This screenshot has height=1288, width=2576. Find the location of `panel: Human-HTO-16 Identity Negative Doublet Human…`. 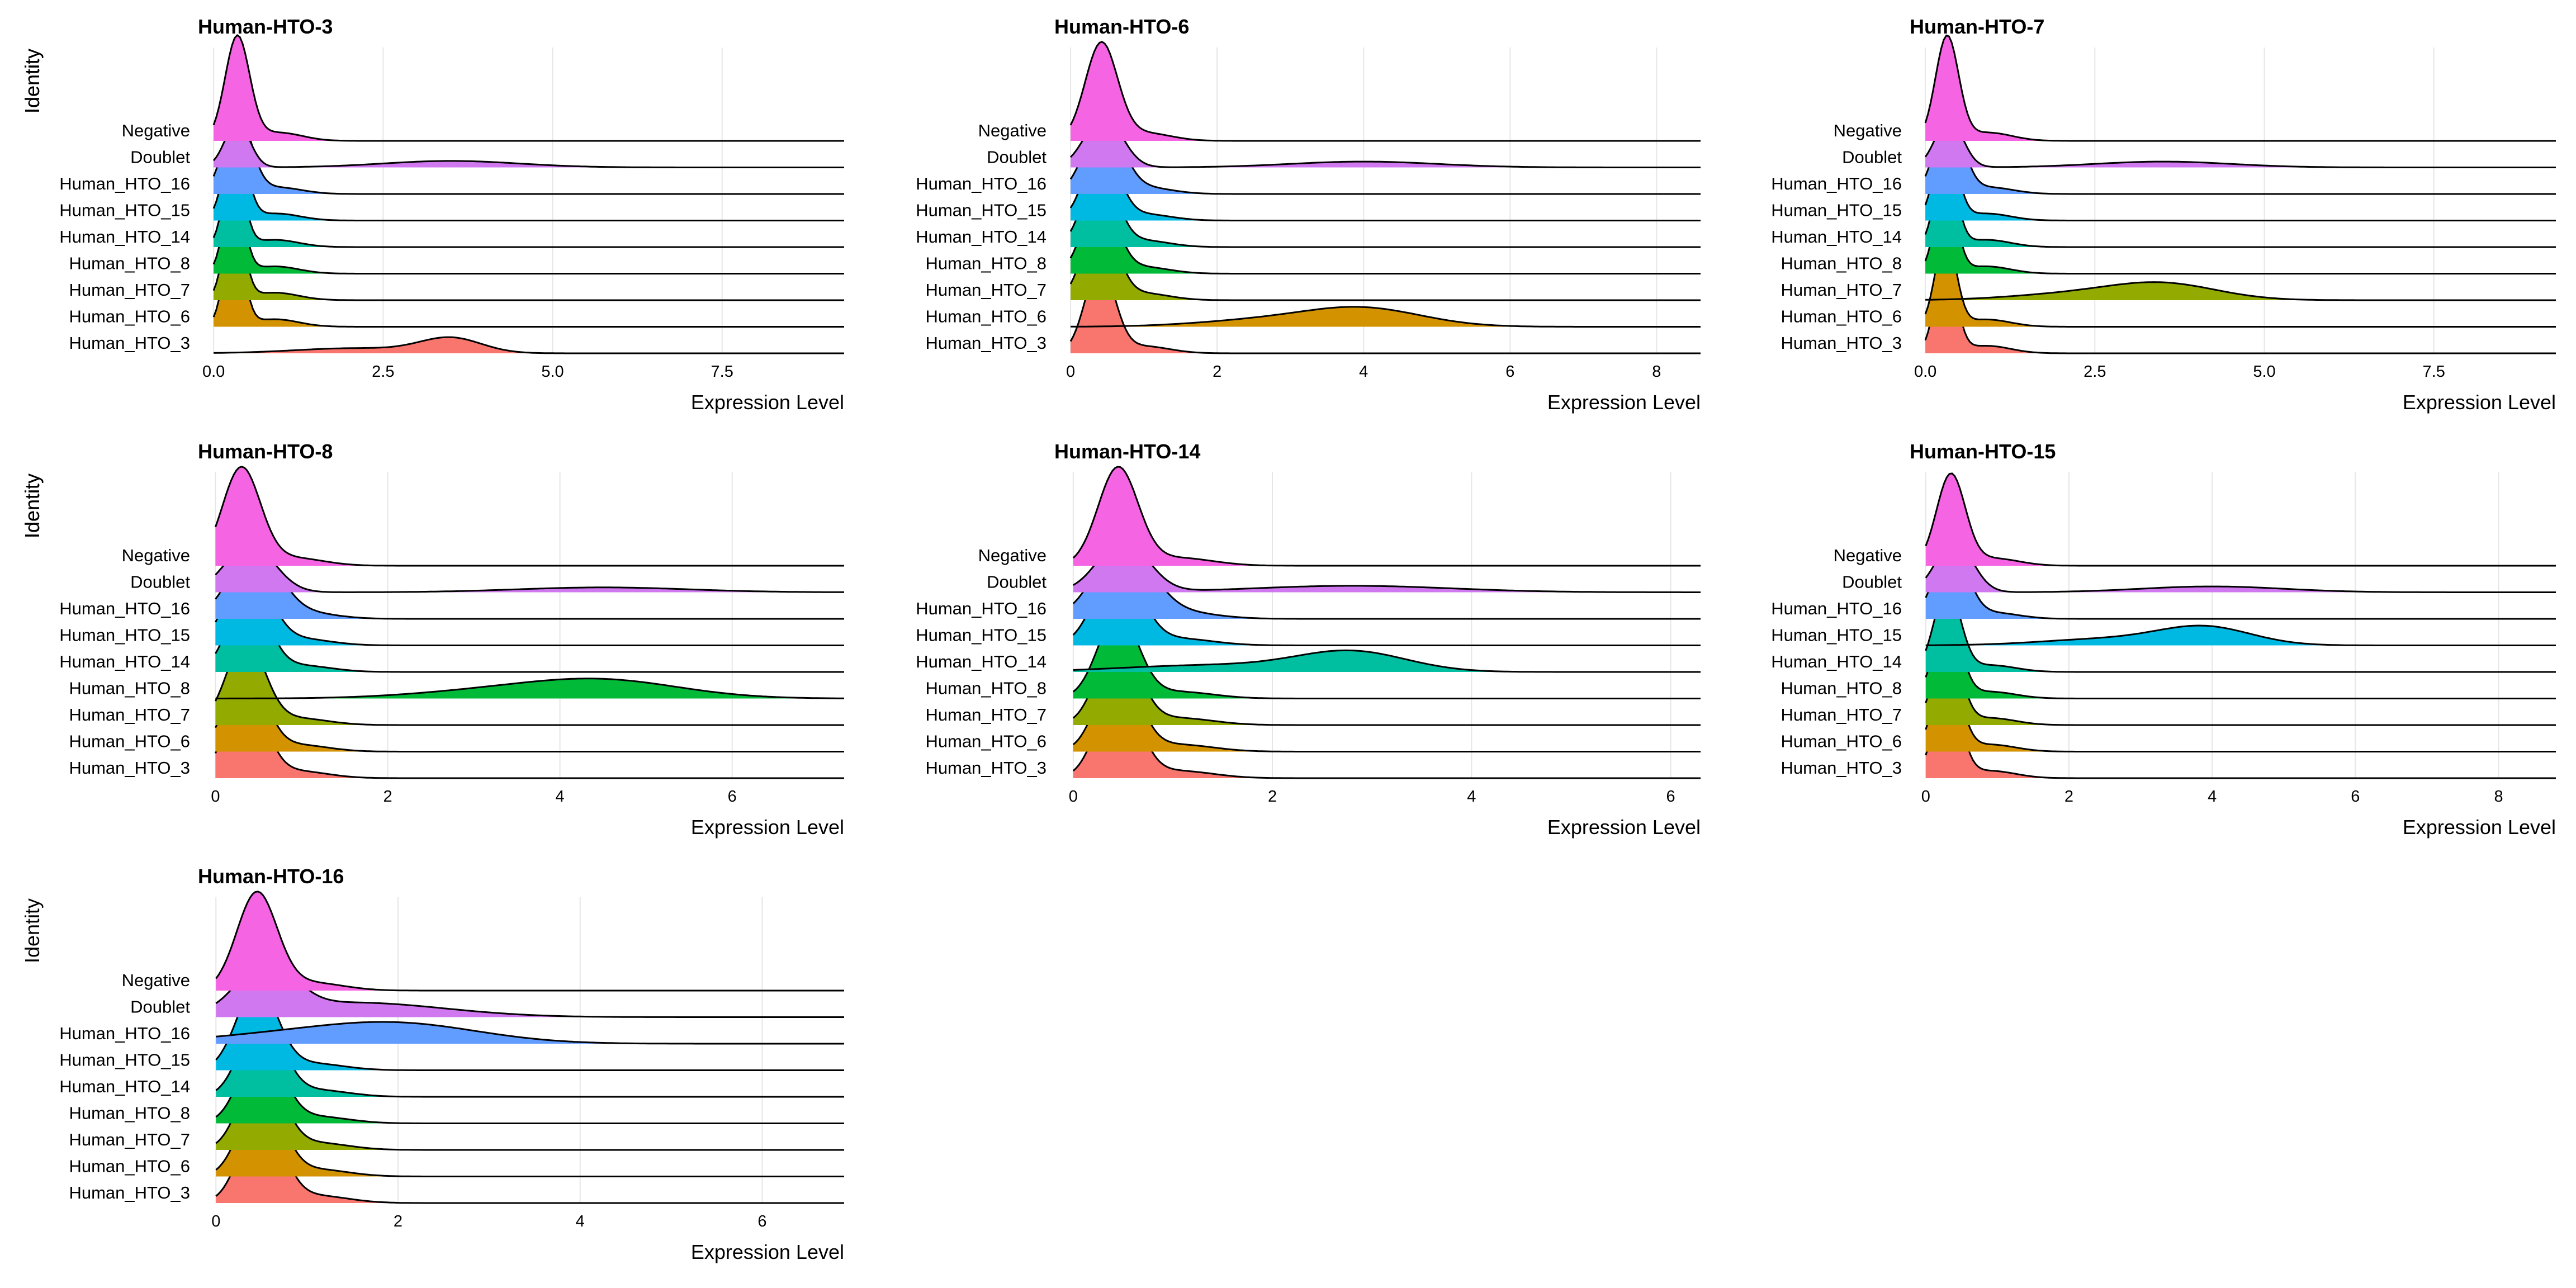

panel: Human-HTO-16 Identity Negative Doublet Human… is located at coordinates (433, 1064).